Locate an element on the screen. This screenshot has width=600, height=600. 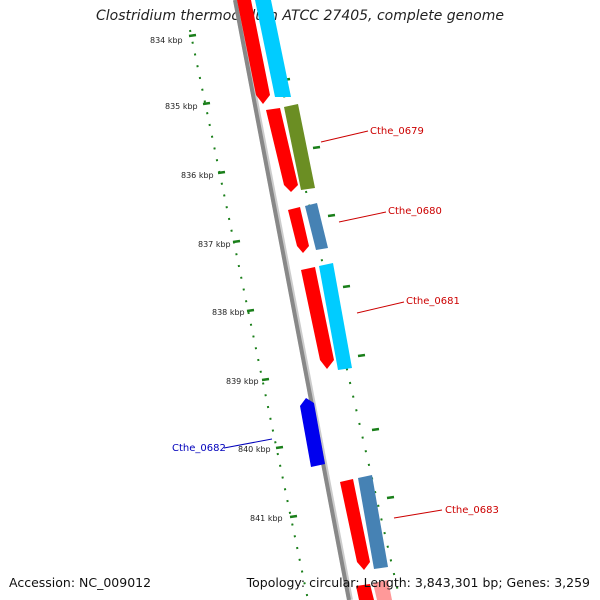
gene-label: Cthe_0681 is located at coordinates (433, 301).